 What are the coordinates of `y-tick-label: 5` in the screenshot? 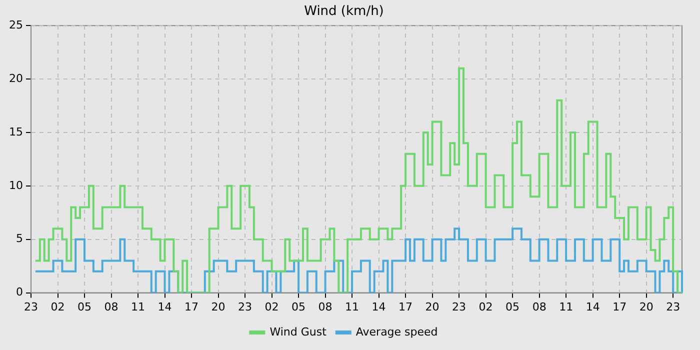 It's located at (19, 239).